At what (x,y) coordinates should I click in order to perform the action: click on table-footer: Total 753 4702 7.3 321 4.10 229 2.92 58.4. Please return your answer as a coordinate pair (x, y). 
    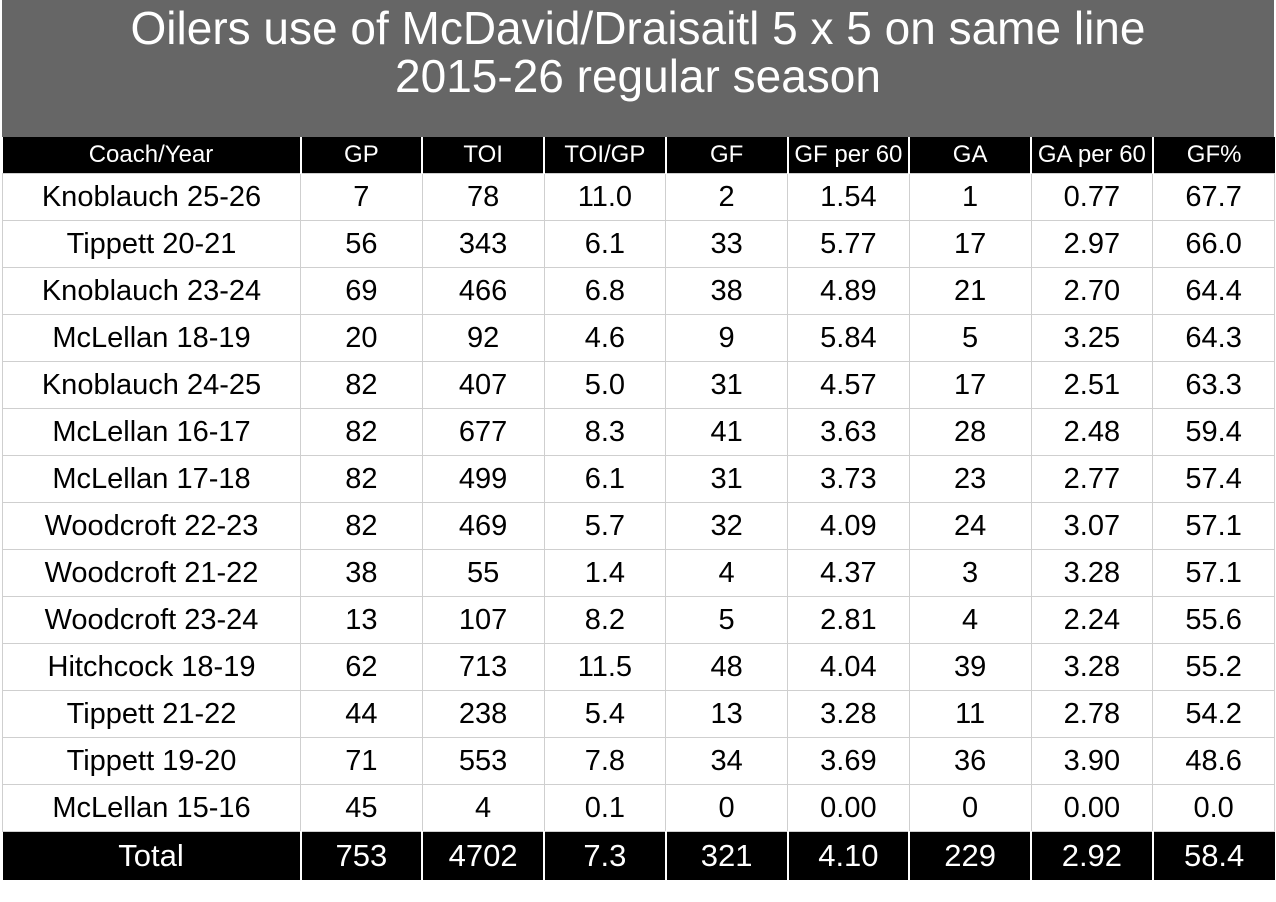
    Looking at the image, I should click on (638, 855).